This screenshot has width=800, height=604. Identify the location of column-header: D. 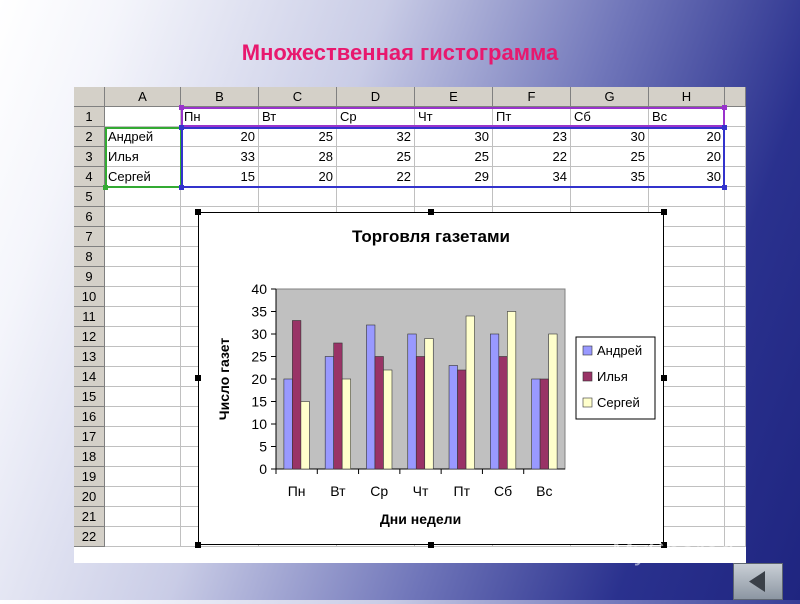
(376, 97).